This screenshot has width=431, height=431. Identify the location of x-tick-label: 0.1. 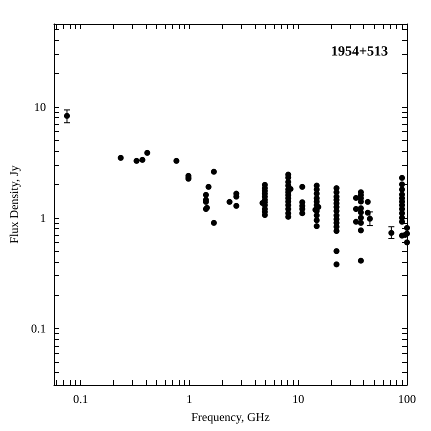
(80, 399).